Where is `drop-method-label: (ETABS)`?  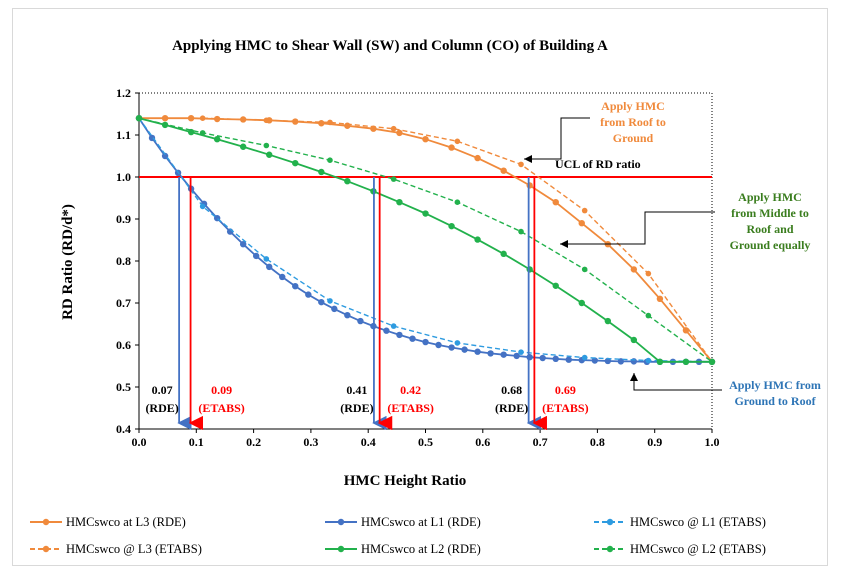 drop-method-label: (ETABS) is located at coordinates (410, 408).